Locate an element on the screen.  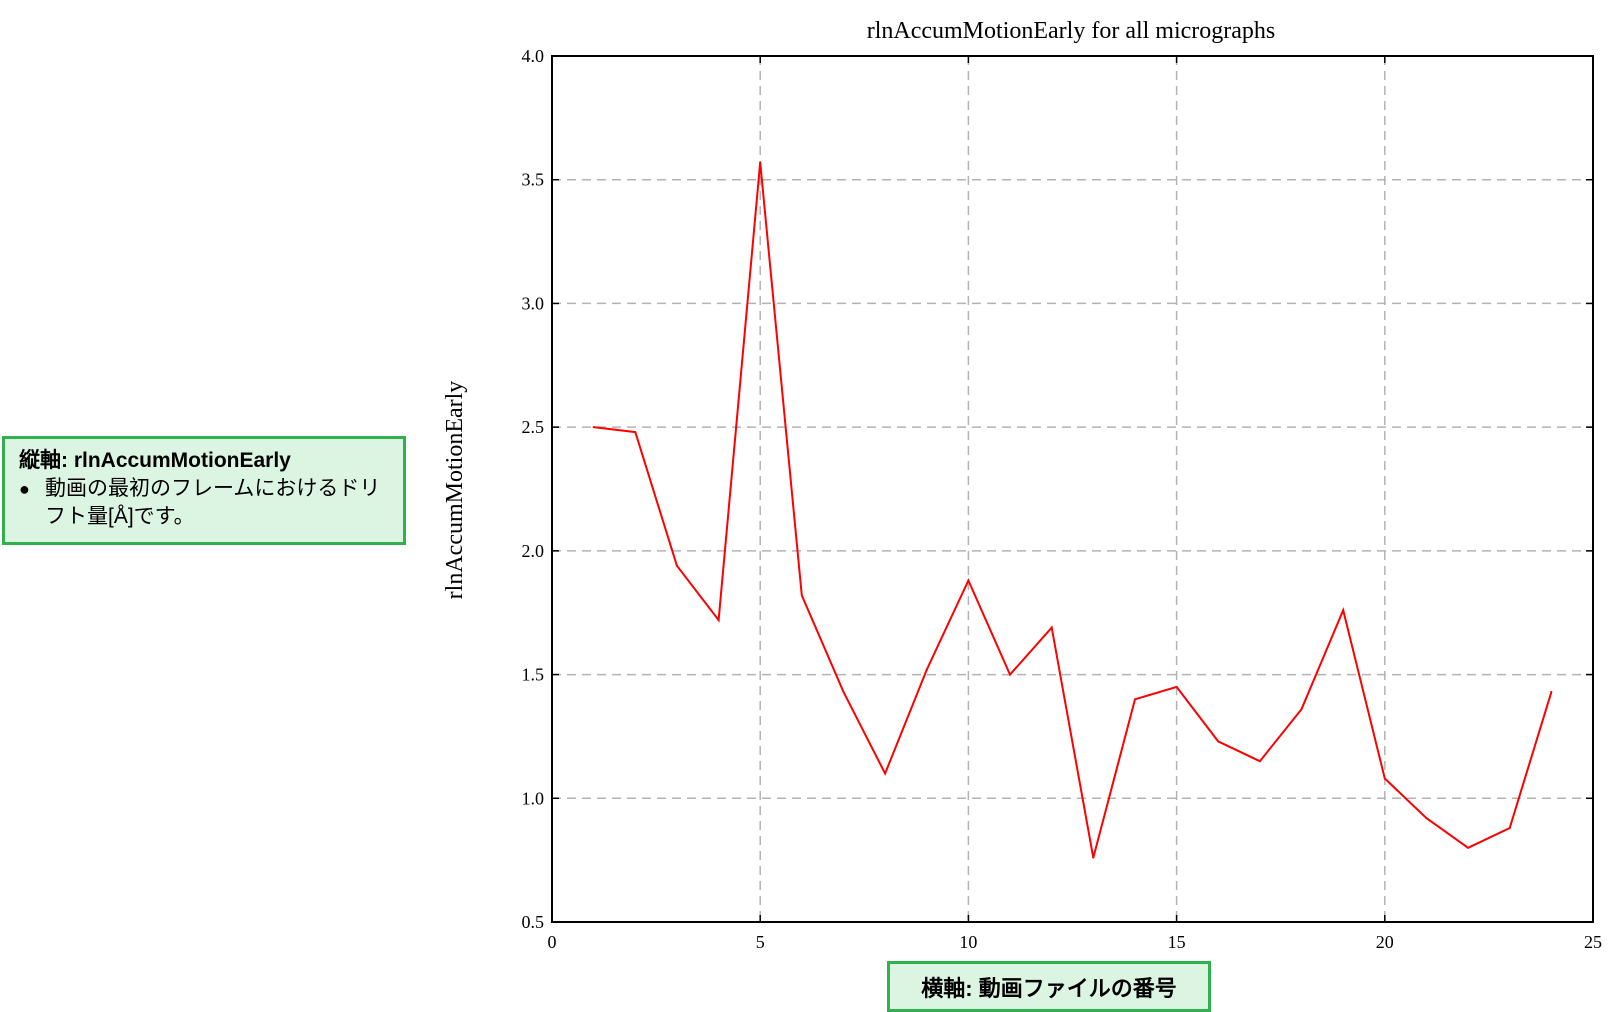
x-axis-note-text: 横軸: 動画ファイルの番号 is located at coordinates (1049, 988).